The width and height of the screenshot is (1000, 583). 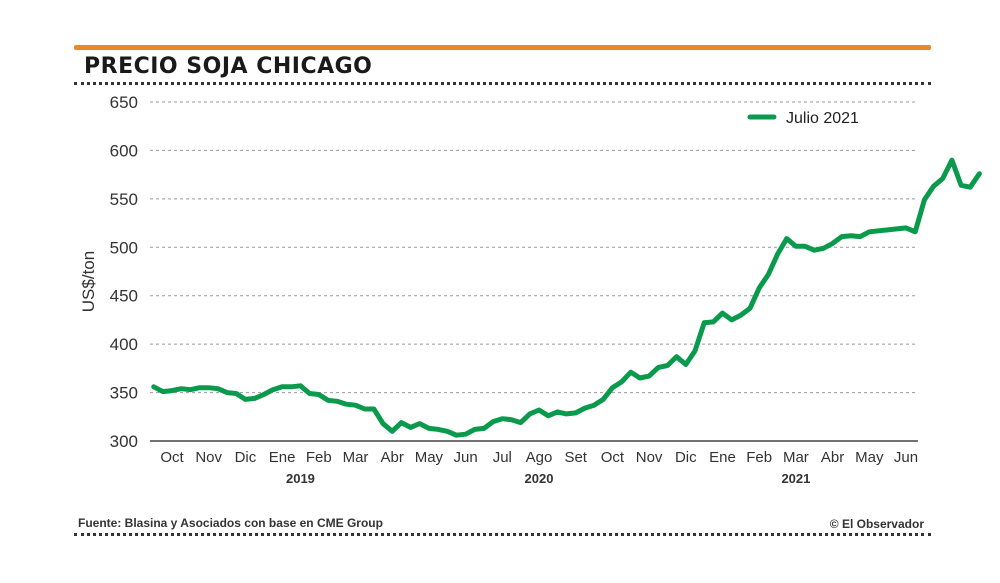 I want to click on year-label: 2020, so click(x=539, y=478).